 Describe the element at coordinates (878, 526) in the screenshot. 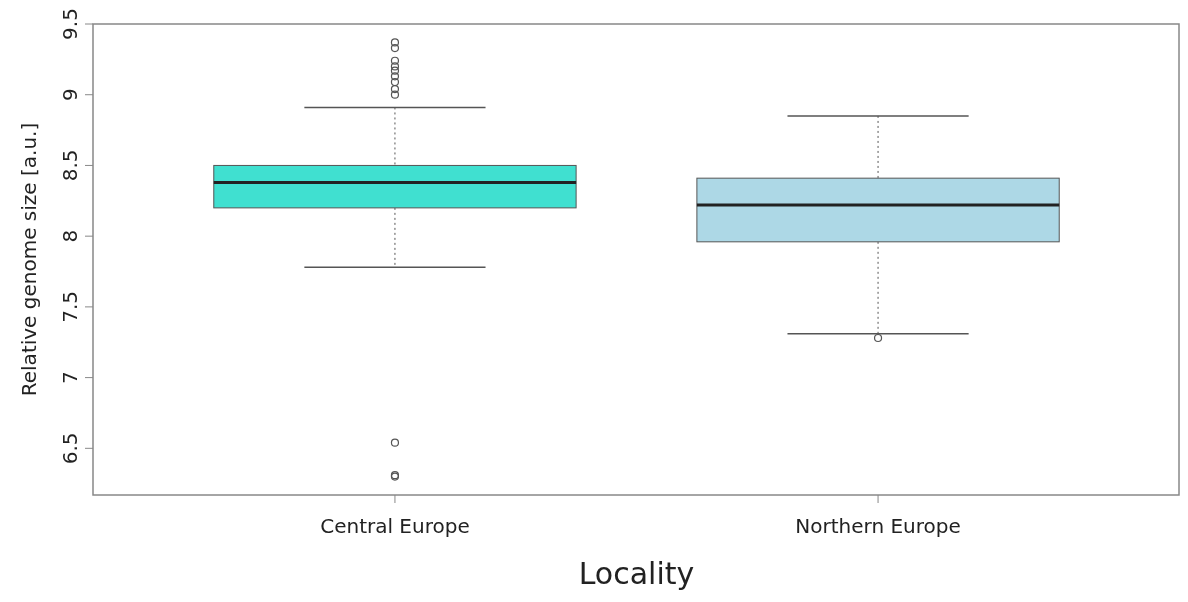

I see `x-tick-label: Northern Europe` at that location.